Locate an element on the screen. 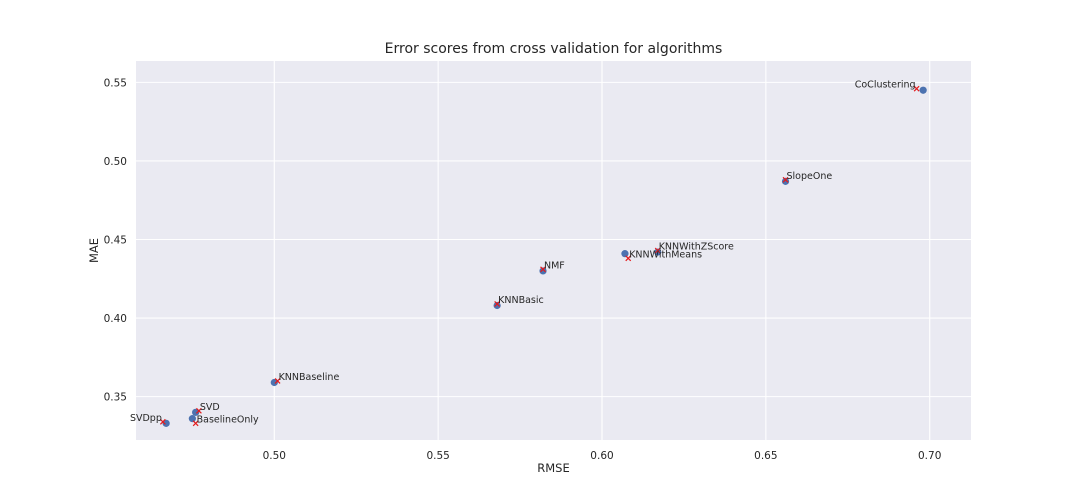  point-label: NMF is located at coordinates (554, 265).